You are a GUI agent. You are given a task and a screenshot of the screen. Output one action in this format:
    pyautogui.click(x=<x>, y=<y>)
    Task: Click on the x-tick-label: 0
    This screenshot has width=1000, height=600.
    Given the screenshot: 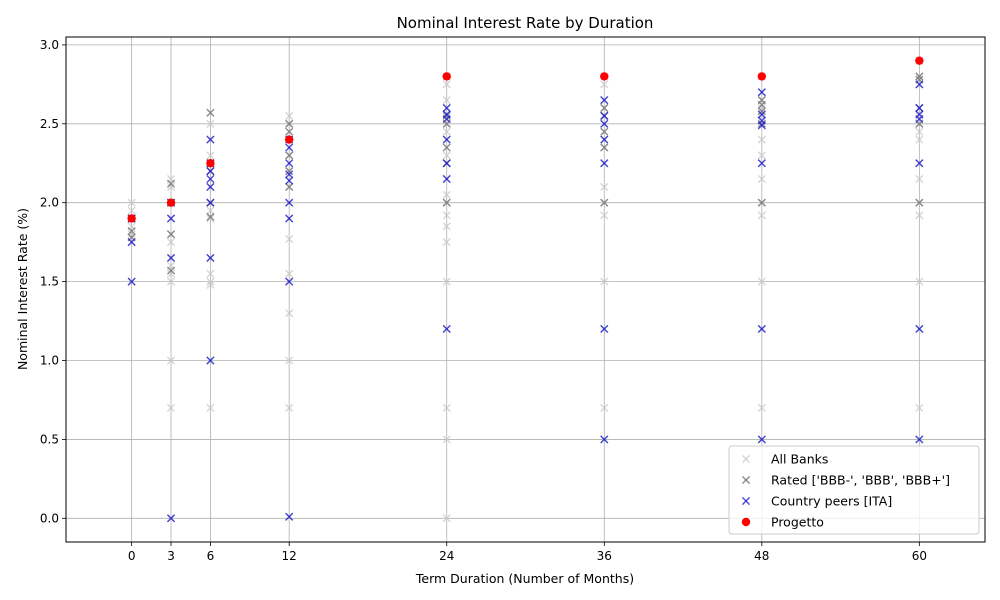 What is the action you would take?
    pyautogui.click(x=132, y=556)
    